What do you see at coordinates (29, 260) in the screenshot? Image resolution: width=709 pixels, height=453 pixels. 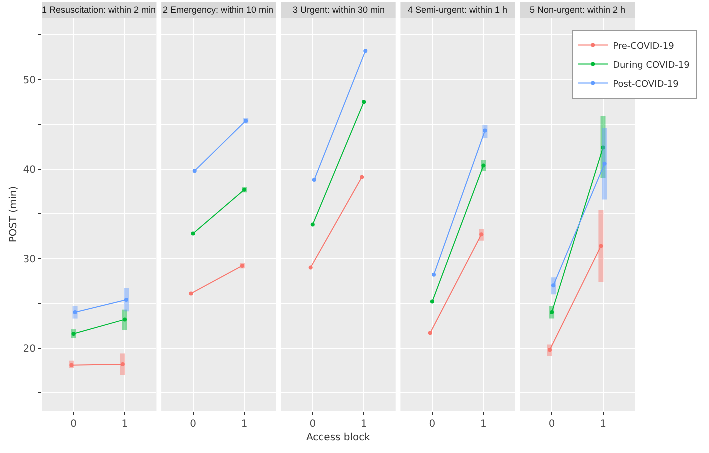 I see `y-tick-label: 30` at bounding box center [29, 260].